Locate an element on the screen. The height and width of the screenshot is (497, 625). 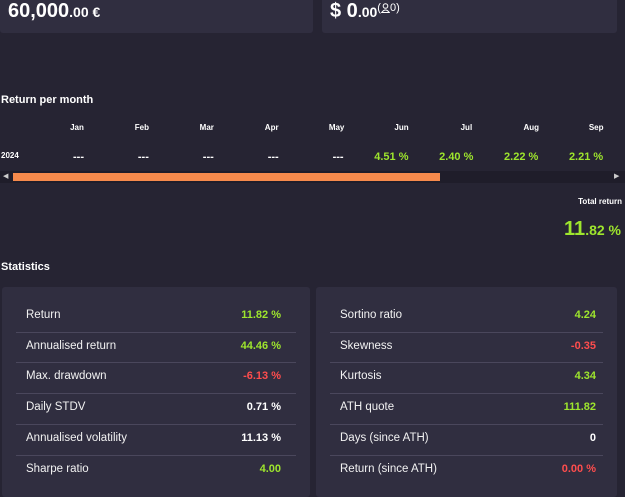
stat-label: Skewness is located at coordinates (366, 345).